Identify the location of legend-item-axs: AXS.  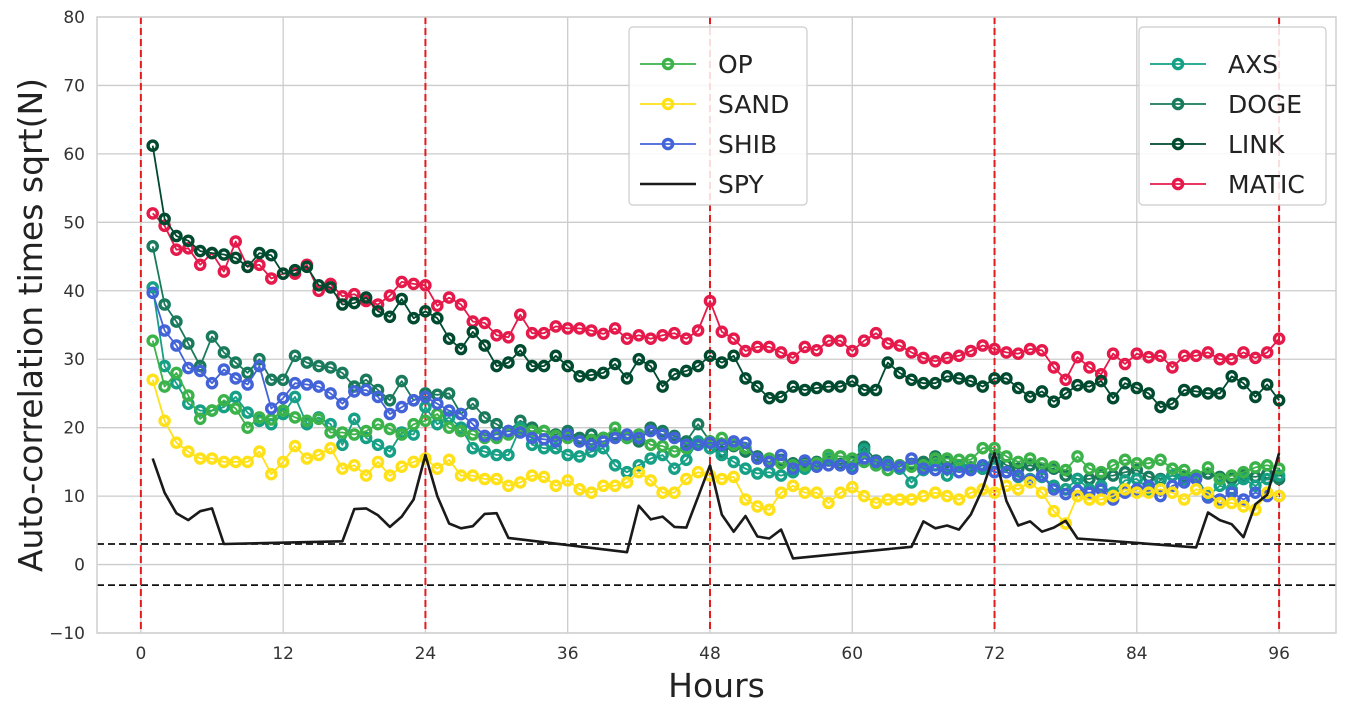
(1214, 64).